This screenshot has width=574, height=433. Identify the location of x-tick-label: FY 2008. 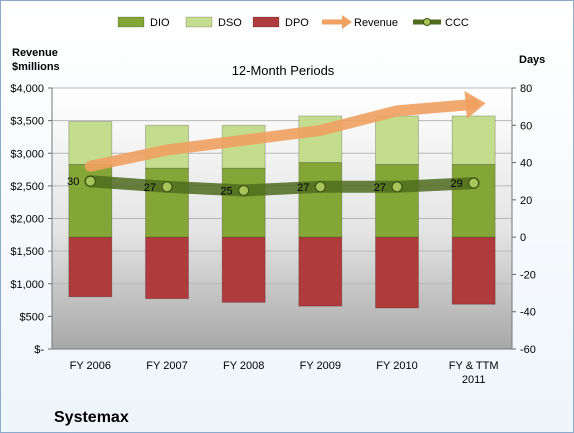
(243, 366).